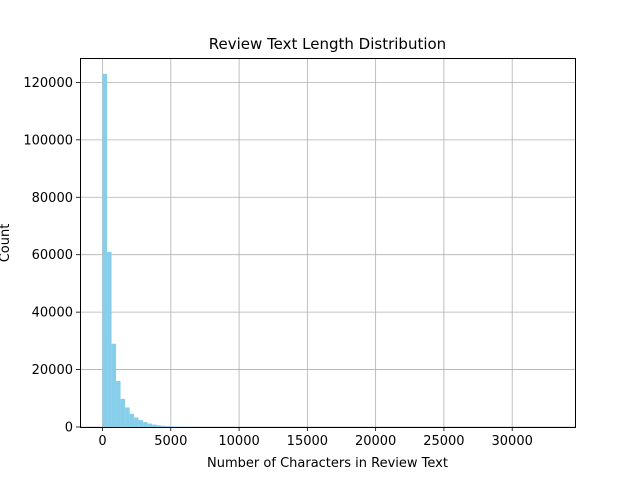 This screenshot has width=640, height=484. I want to click on y-tick-label-5: 100000, so click(48, 140).